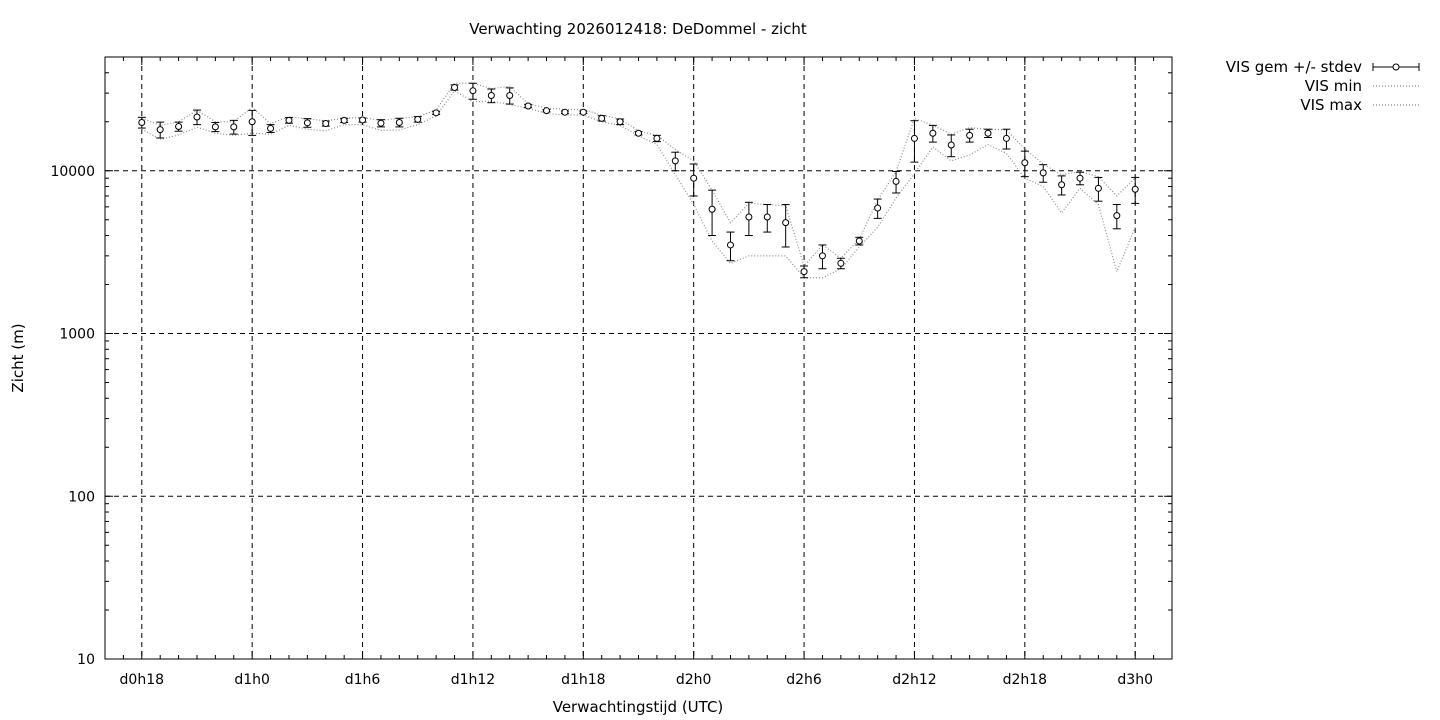  What do you see at coordinates (694, 680) in the screenshot?
I see `x-tick-label: d2h0` at bounding box center [694, 680].